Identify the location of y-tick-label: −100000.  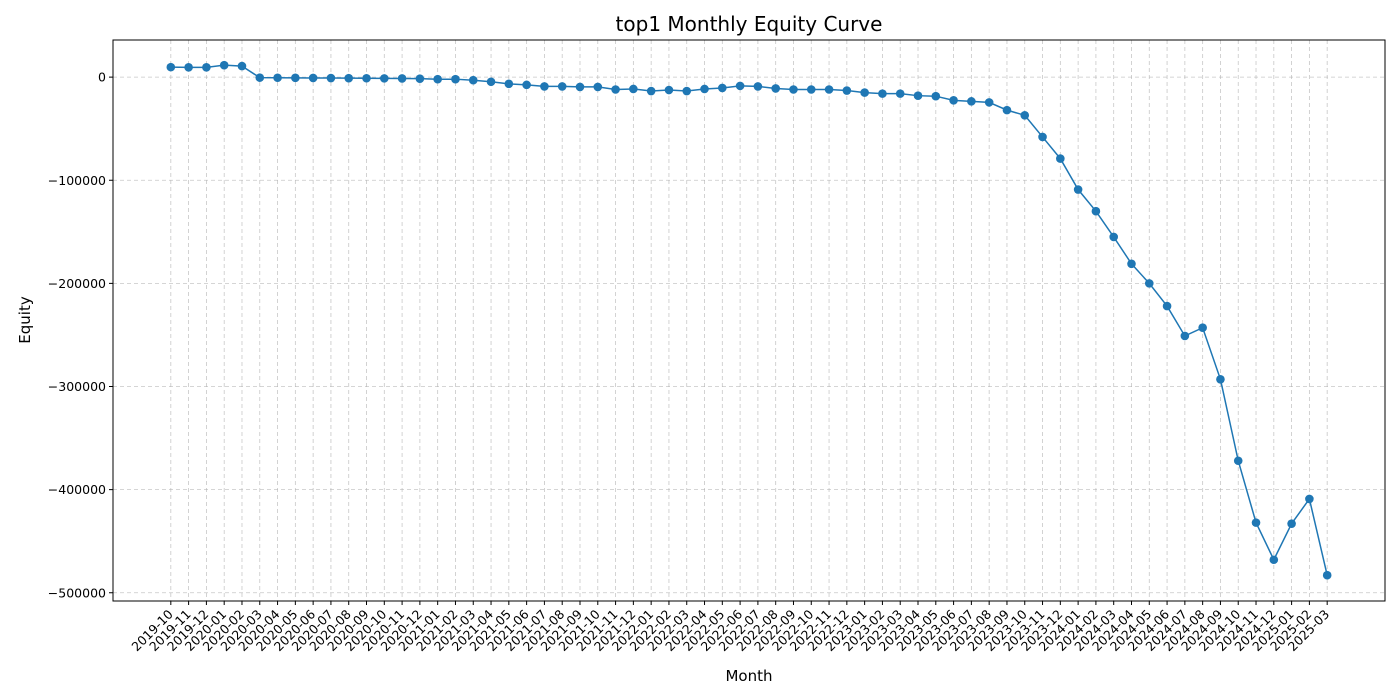
(77, 180).